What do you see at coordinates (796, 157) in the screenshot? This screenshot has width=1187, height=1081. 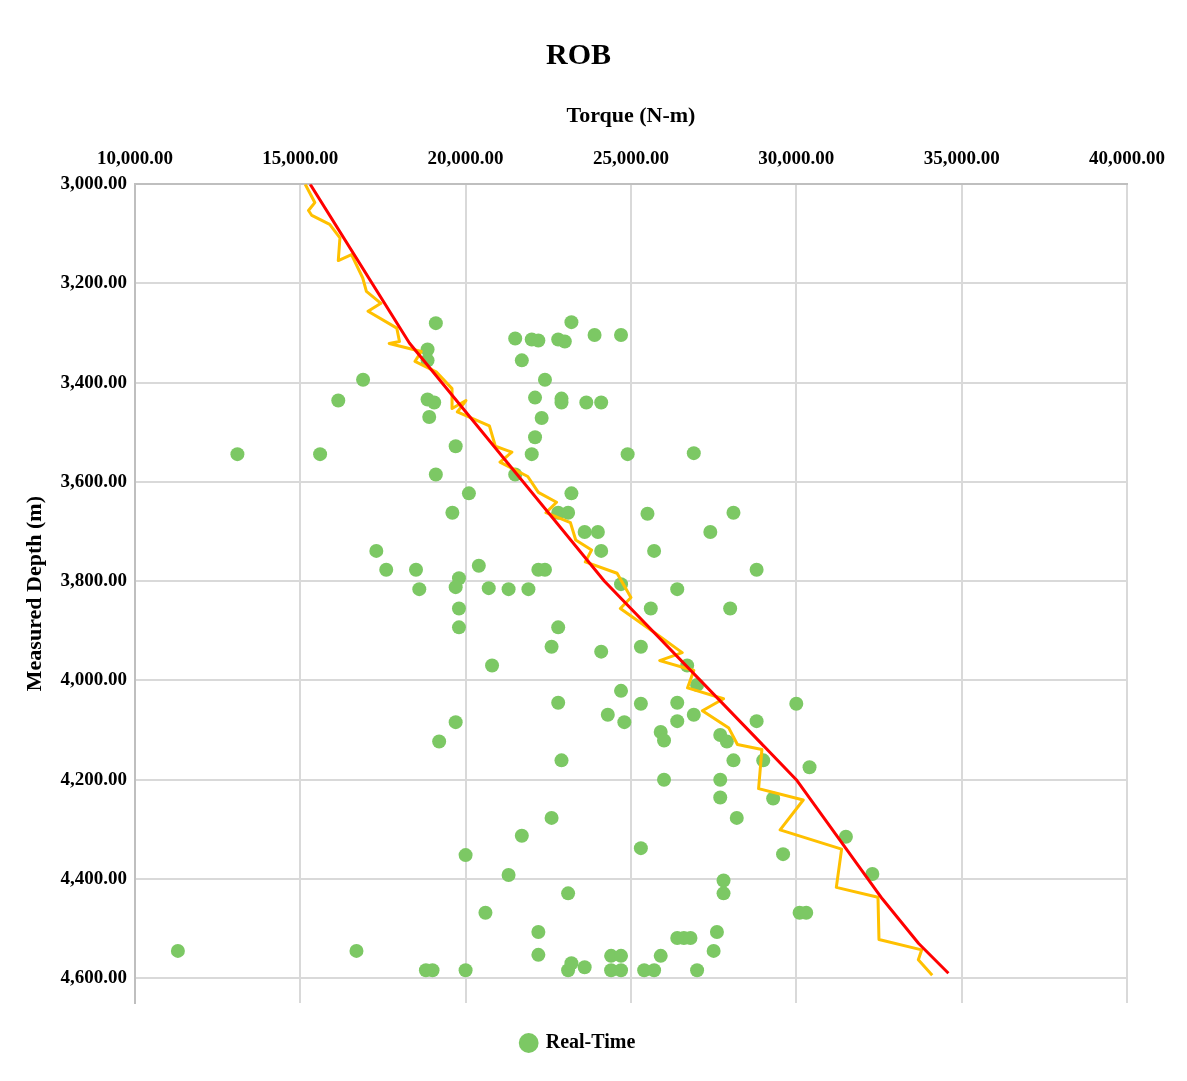 I see `x-tick-label: 30,000.00` at bounding box center [796, 157].